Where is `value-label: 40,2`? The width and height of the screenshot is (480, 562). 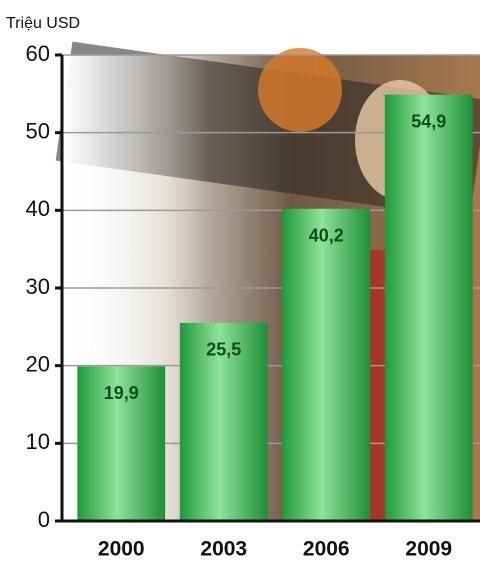 value-label: 40,2 is located at coordinates (326, 236).